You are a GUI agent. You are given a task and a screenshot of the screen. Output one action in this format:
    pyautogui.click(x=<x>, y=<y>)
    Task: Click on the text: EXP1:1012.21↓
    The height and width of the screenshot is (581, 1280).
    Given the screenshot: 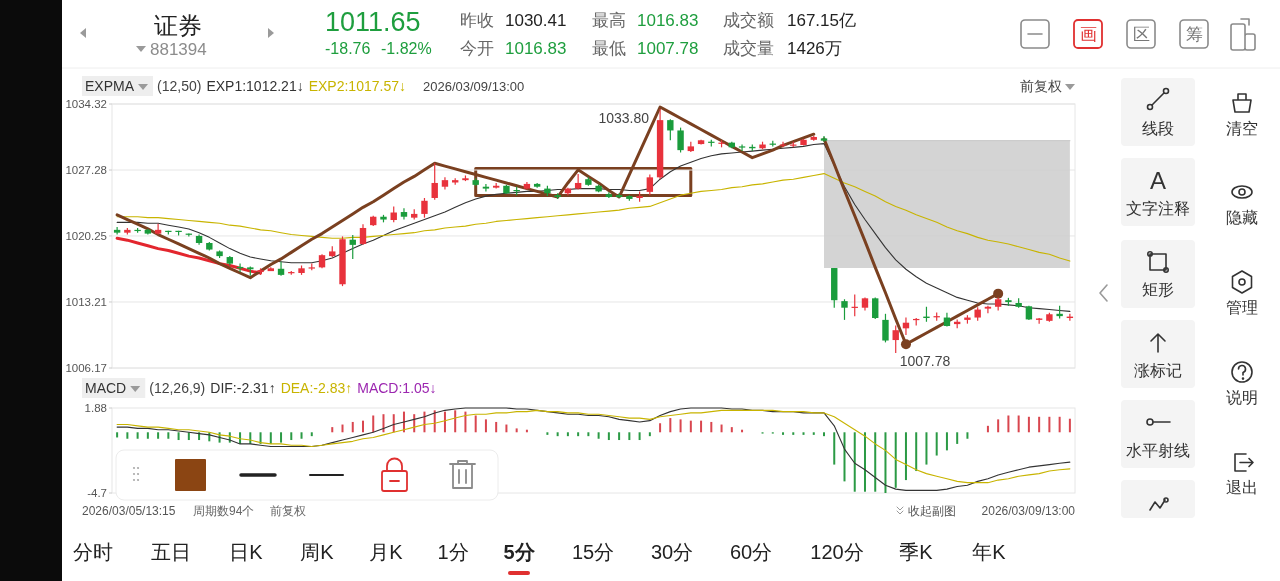 What is the action you would take?
    pyautogui.click(x=255, y=86)
    